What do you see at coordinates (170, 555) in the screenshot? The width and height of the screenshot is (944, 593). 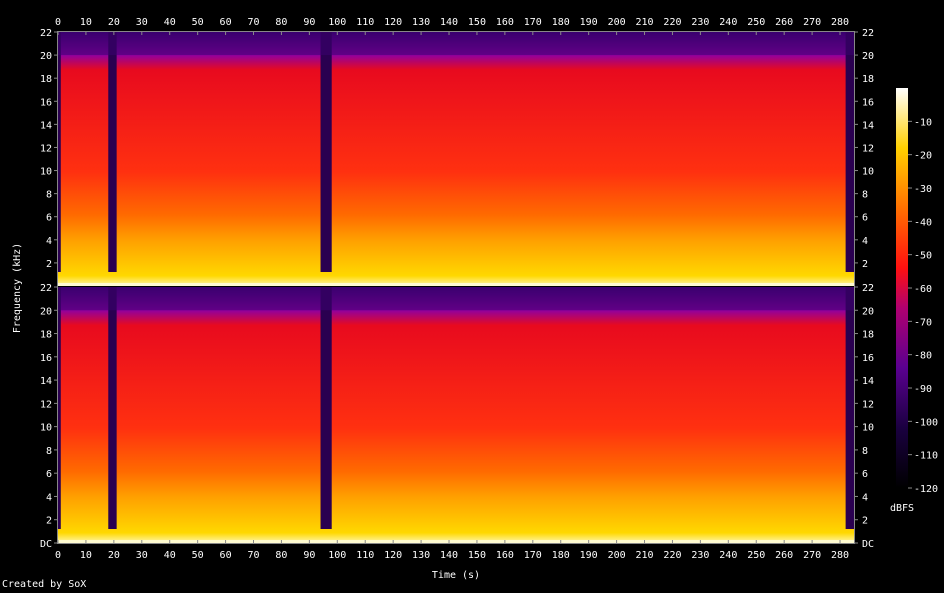 I see `x-tick-bottom-label: 40` at bounding box center [170, 555].